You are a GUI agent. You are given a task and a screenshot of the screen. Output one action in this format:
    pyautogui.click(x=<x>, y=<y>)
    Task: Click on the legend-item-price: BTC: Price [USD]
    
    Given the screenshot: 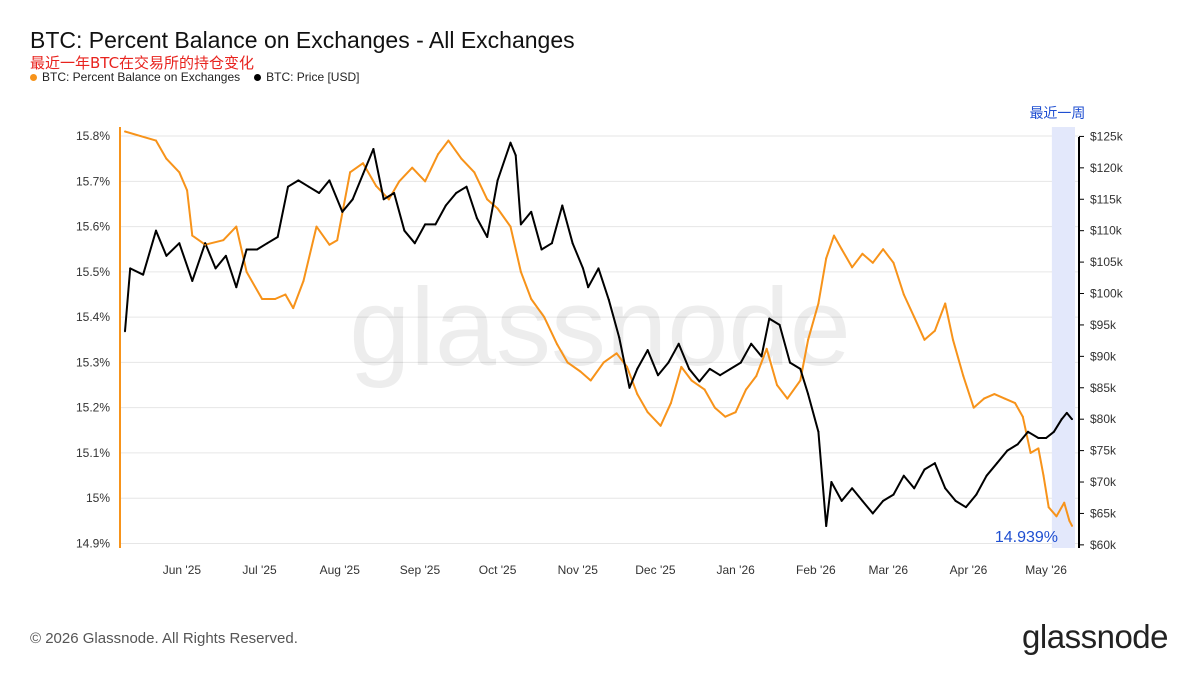 What is the action you would take?
    pyautogui.click(x=306, y=77)
    